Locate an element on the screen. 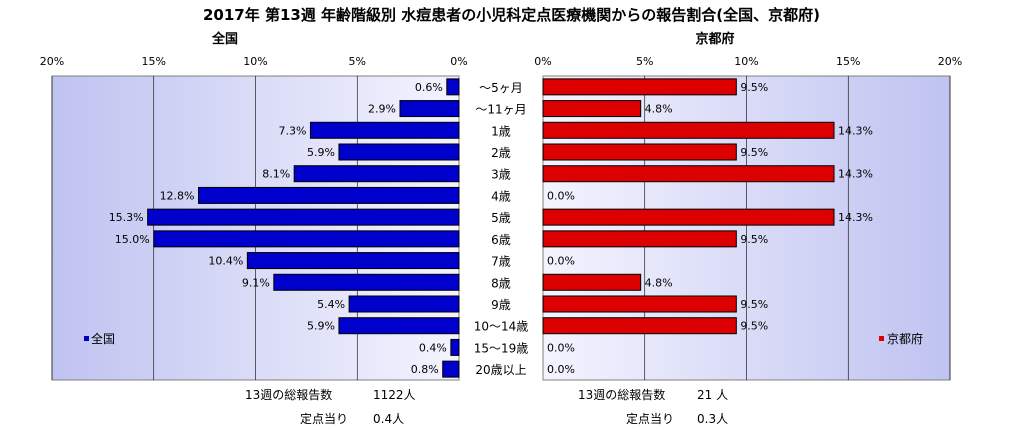 The height and width of the screenshot is (432, 1023). national-value-label: 7.3% is located at coordinates (292, 130).